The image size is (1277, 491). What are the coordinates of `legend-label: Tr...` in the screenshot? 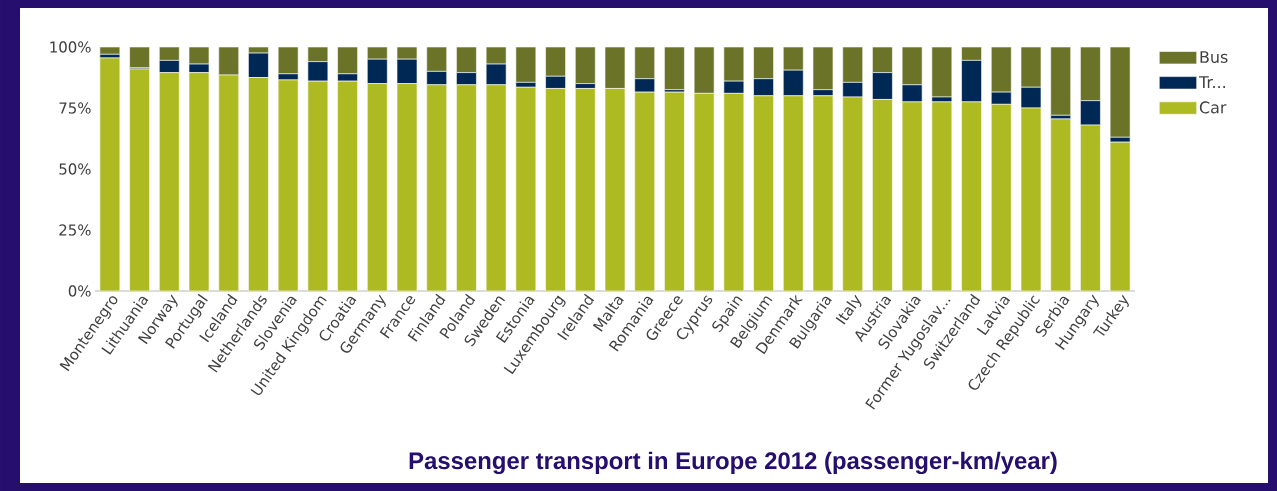 It's located at (1211, 82).